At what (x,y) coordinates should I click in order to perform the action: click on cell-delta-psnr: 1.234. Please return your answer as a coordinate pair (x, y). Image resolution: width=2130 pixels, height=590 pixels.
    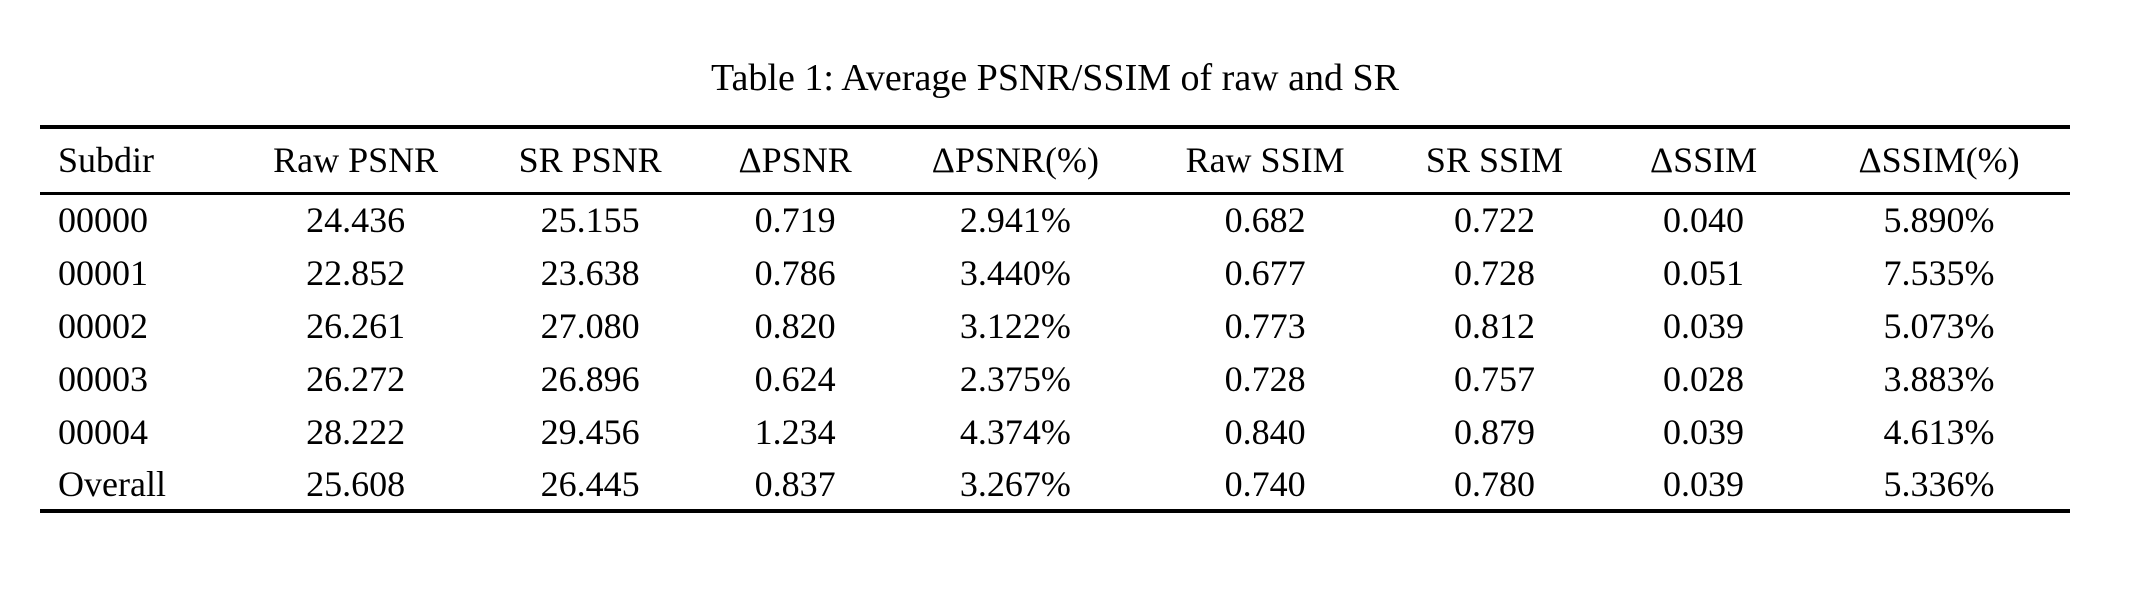
    Looking at the image, I should click on (795, 431).